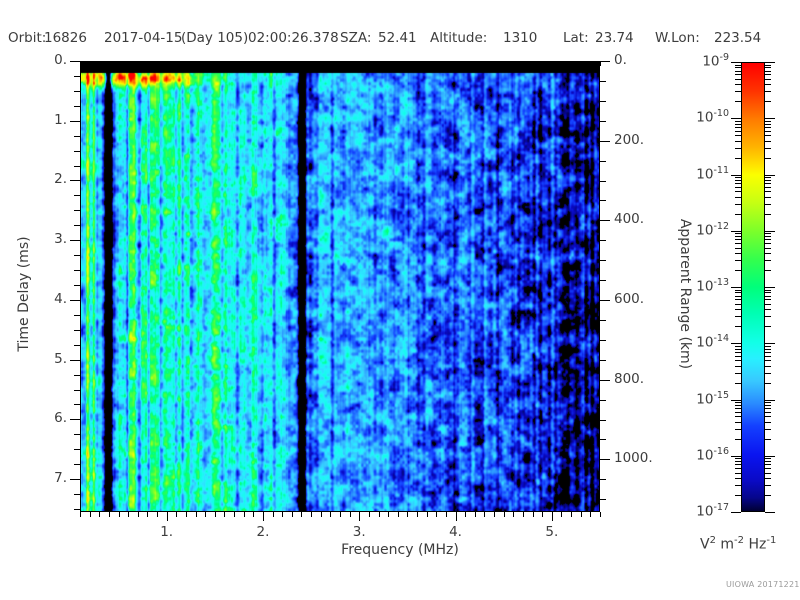 The image size is (800, 600). Describe the element at coordinates (753, 287) in the screenshot. I see `colorbar` at that location.